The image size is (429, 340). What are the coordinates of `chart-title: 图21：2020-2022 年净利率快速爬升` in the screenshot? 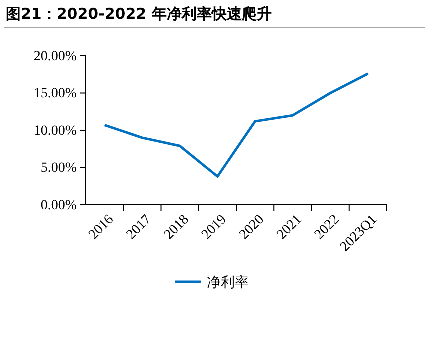 It's located at (139, 14).